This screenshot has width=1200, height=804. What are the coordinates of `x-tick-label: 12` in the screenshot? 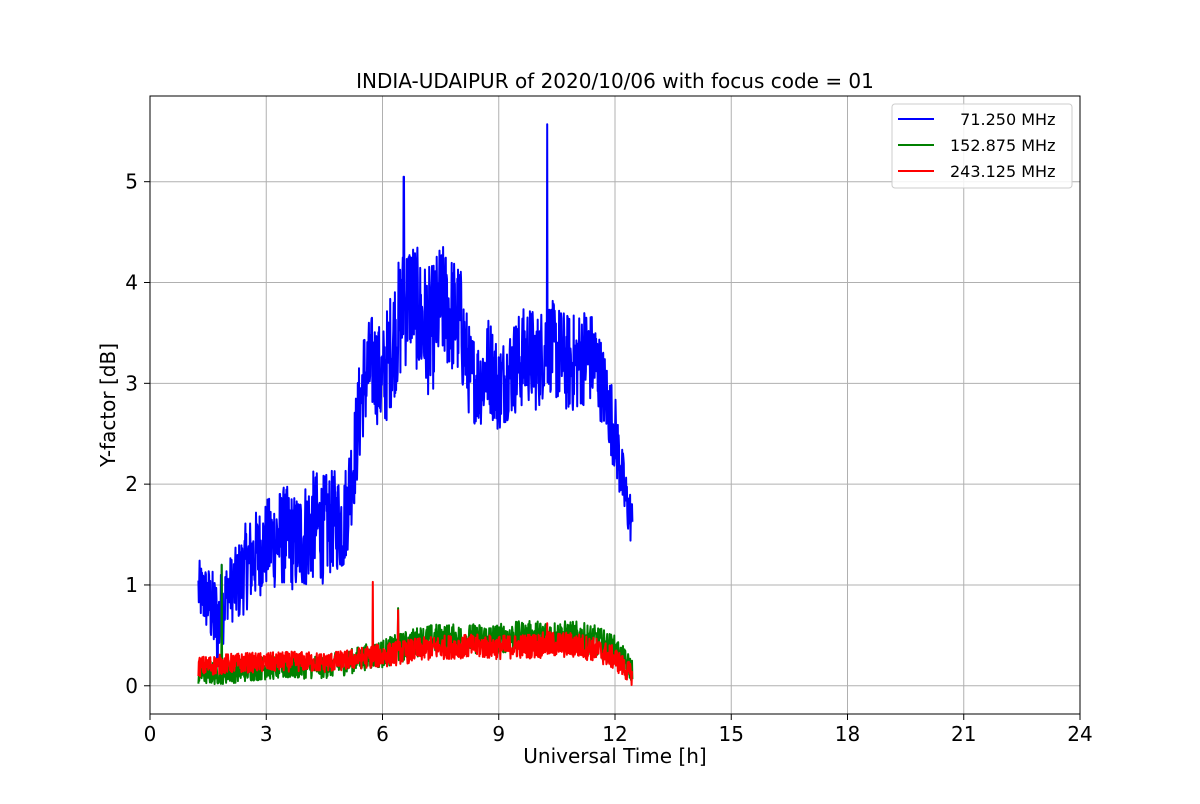 It's located at (614, 734).